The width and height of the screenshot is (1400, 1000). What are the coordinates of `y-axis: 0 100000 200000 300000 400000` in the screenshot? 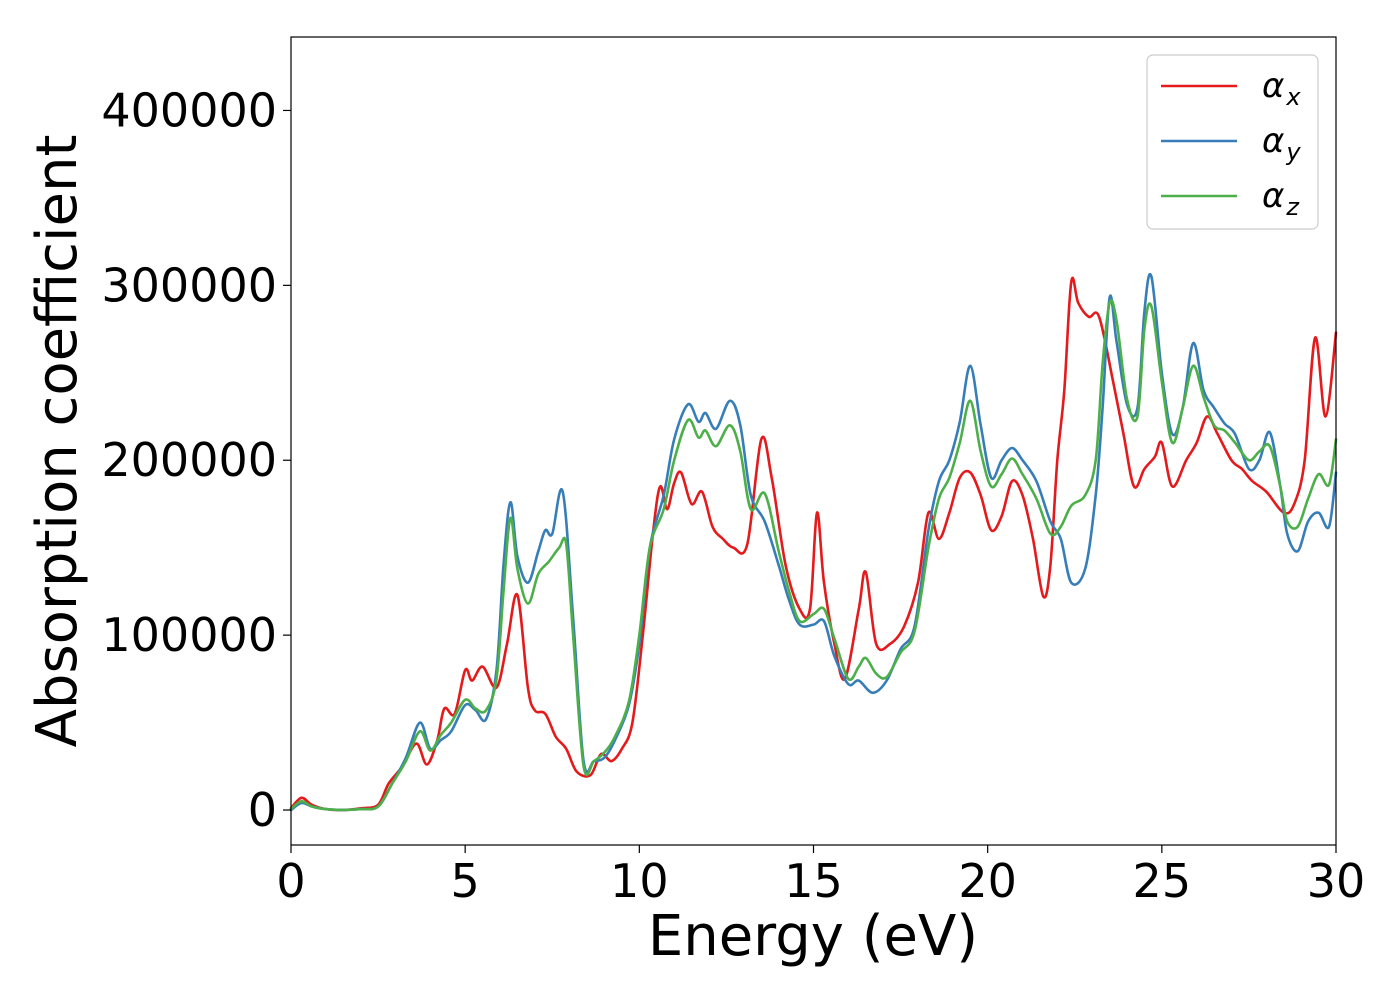 It's located at (196, 460).